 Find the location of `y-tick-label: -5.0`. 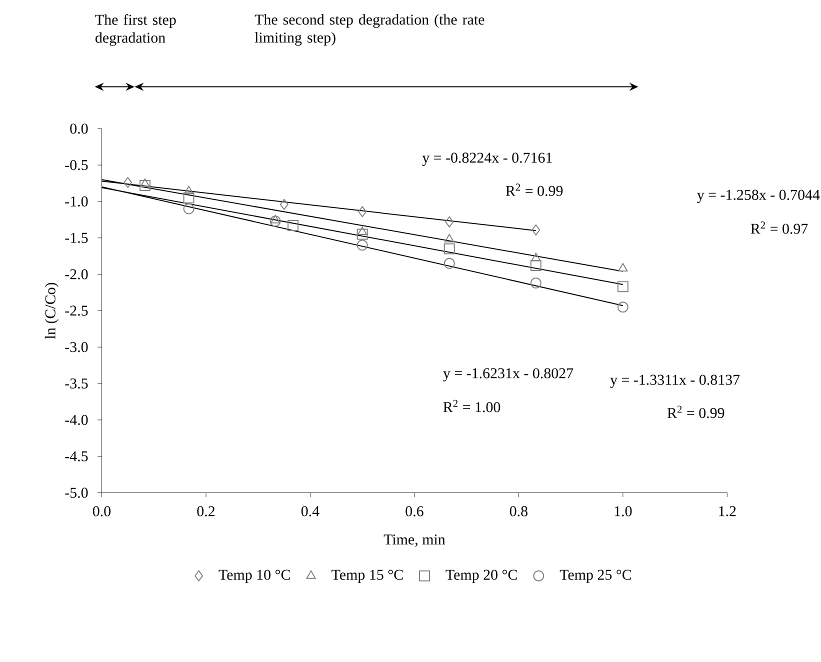

y-tick-label: -5.0 is located at coordinates (76, 493).